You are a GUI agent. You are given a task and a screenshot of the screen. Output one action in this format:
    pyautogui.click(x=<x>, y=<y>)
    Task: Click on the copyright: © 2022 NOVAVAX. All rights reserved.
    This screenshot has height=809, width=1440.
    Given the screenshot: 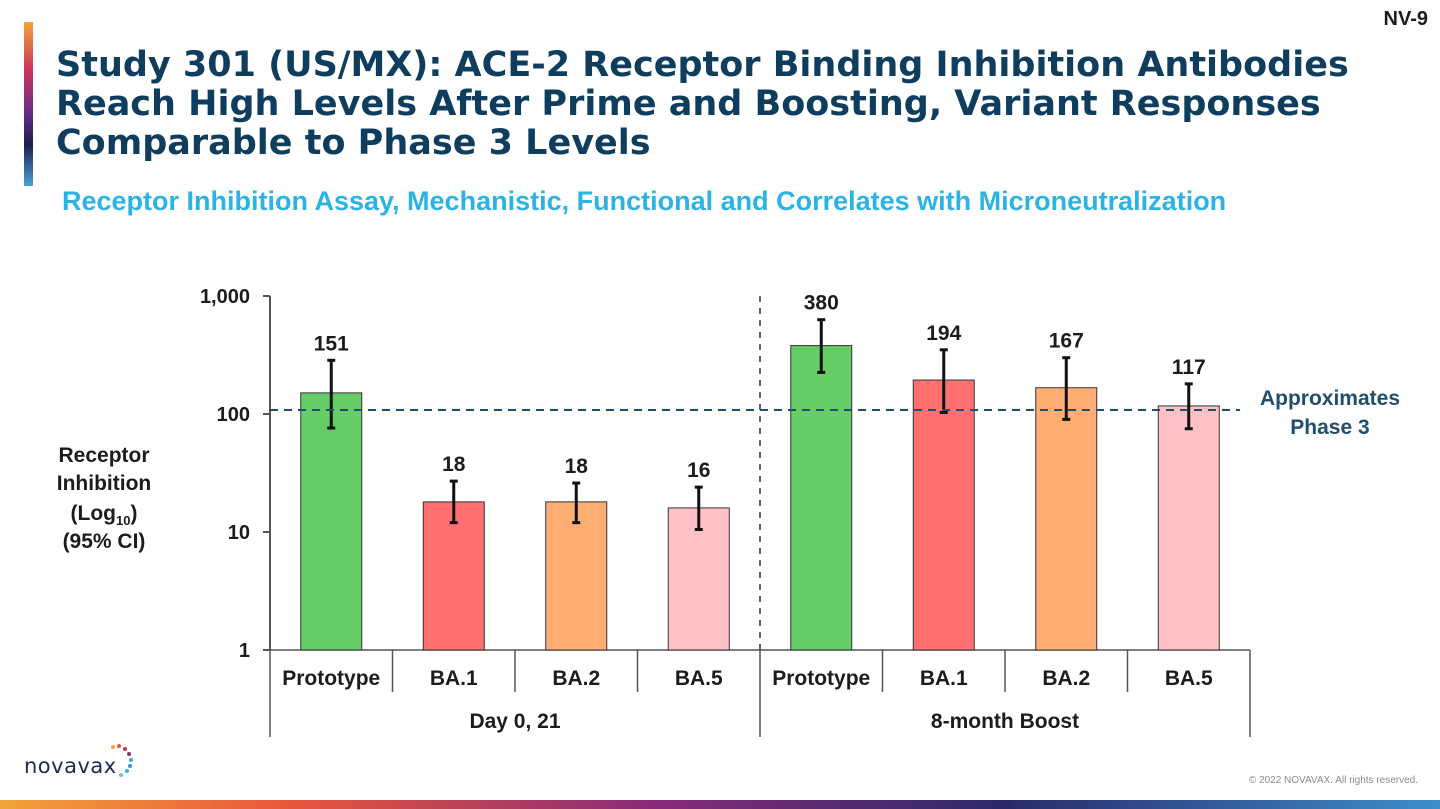 What is the action you would take?
    pyautogui.click(x=1333, y=780)
    